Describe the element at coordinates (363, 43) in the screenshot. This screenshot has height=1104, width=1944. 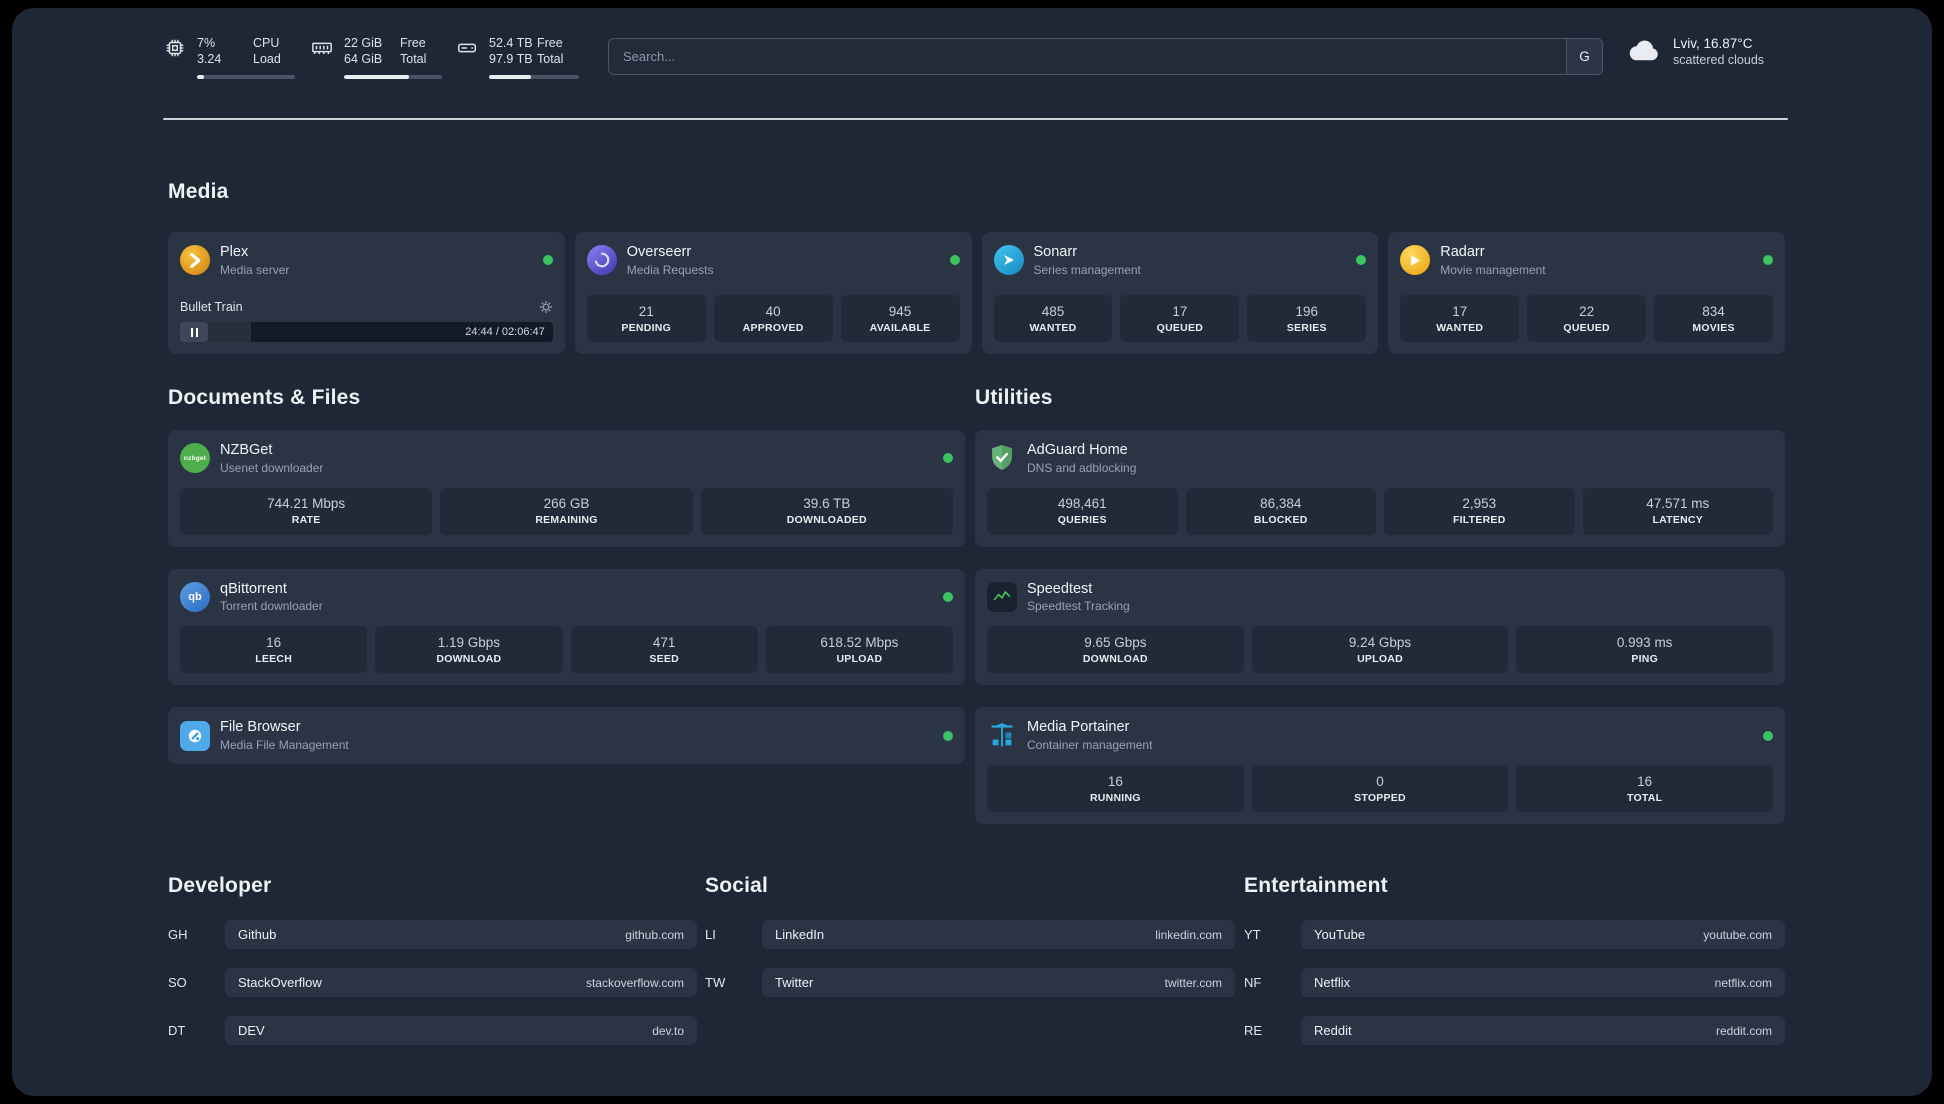
I see `ram-free-value: 22 GiB` at that location.